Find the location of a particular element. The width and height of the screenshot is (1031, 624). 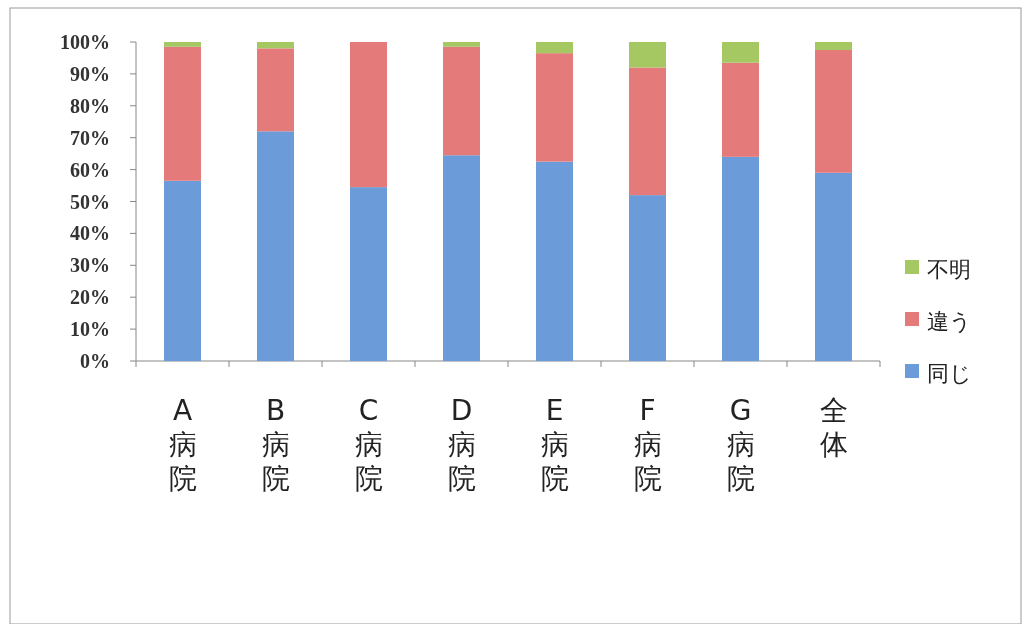

x-tick-label: A病院 is located at coordinates (182, 444).